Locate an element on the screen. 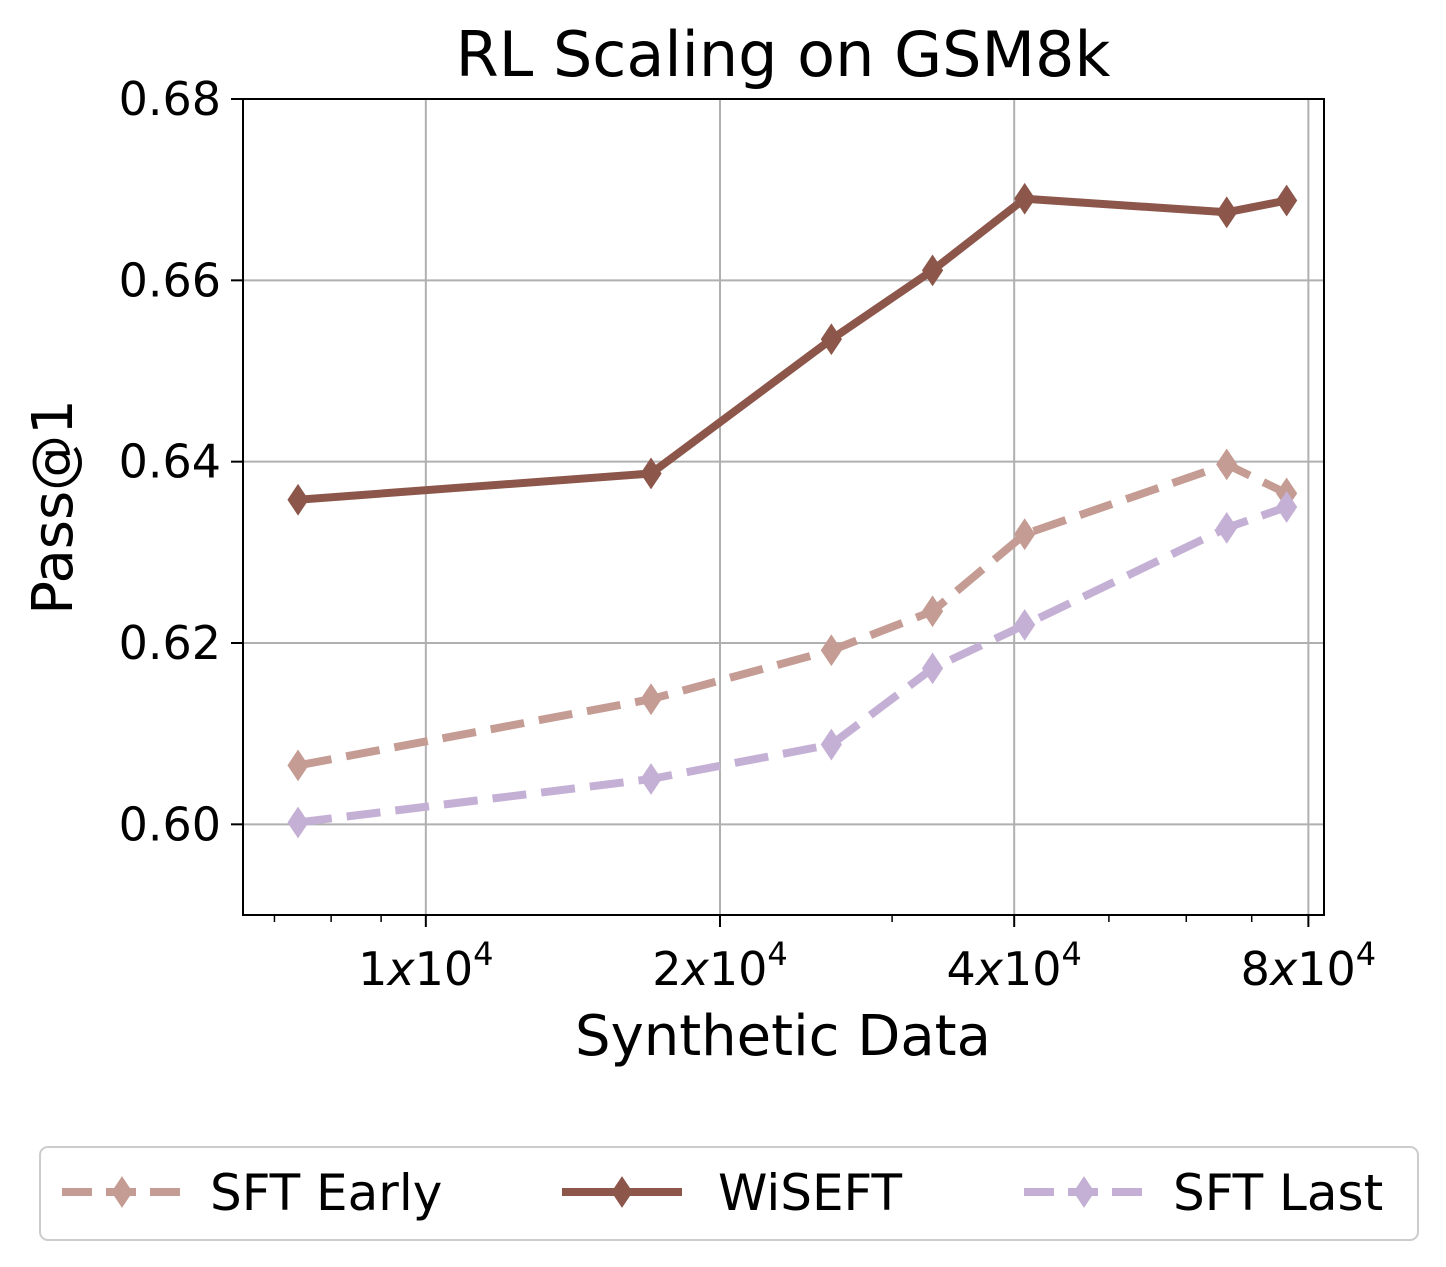 The height and width of the screenshot is (1267, 1446). legend-marker-sft-early is located at coordinates (122, 1192).